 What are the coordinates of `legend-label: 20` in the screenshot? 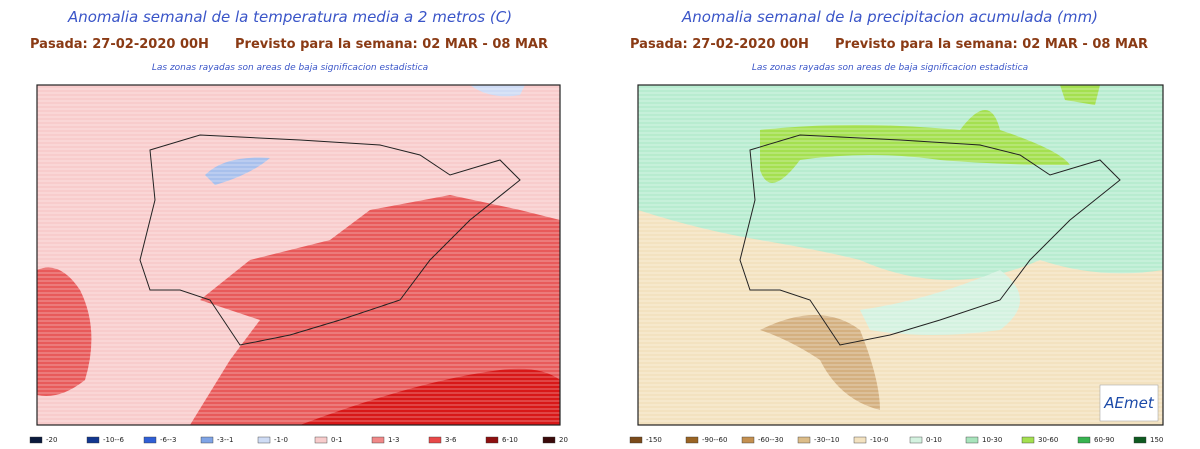 It's located at (563, 440).